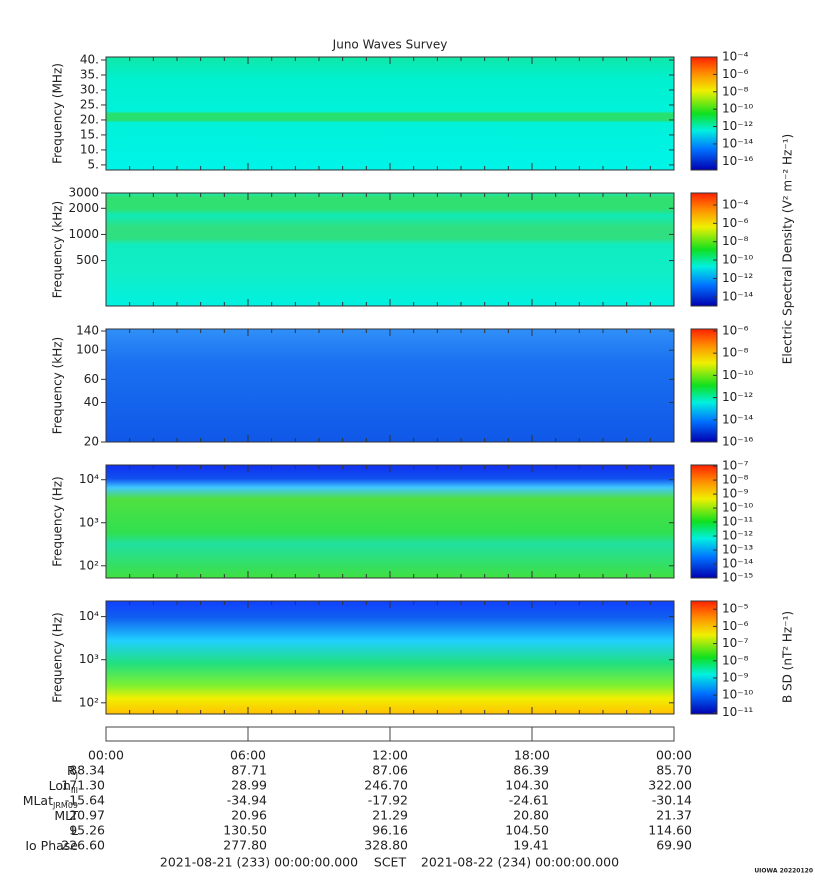 This screenshot has width=815, height=880. I want to click on row-label: Io Phase, so click(51, 845).